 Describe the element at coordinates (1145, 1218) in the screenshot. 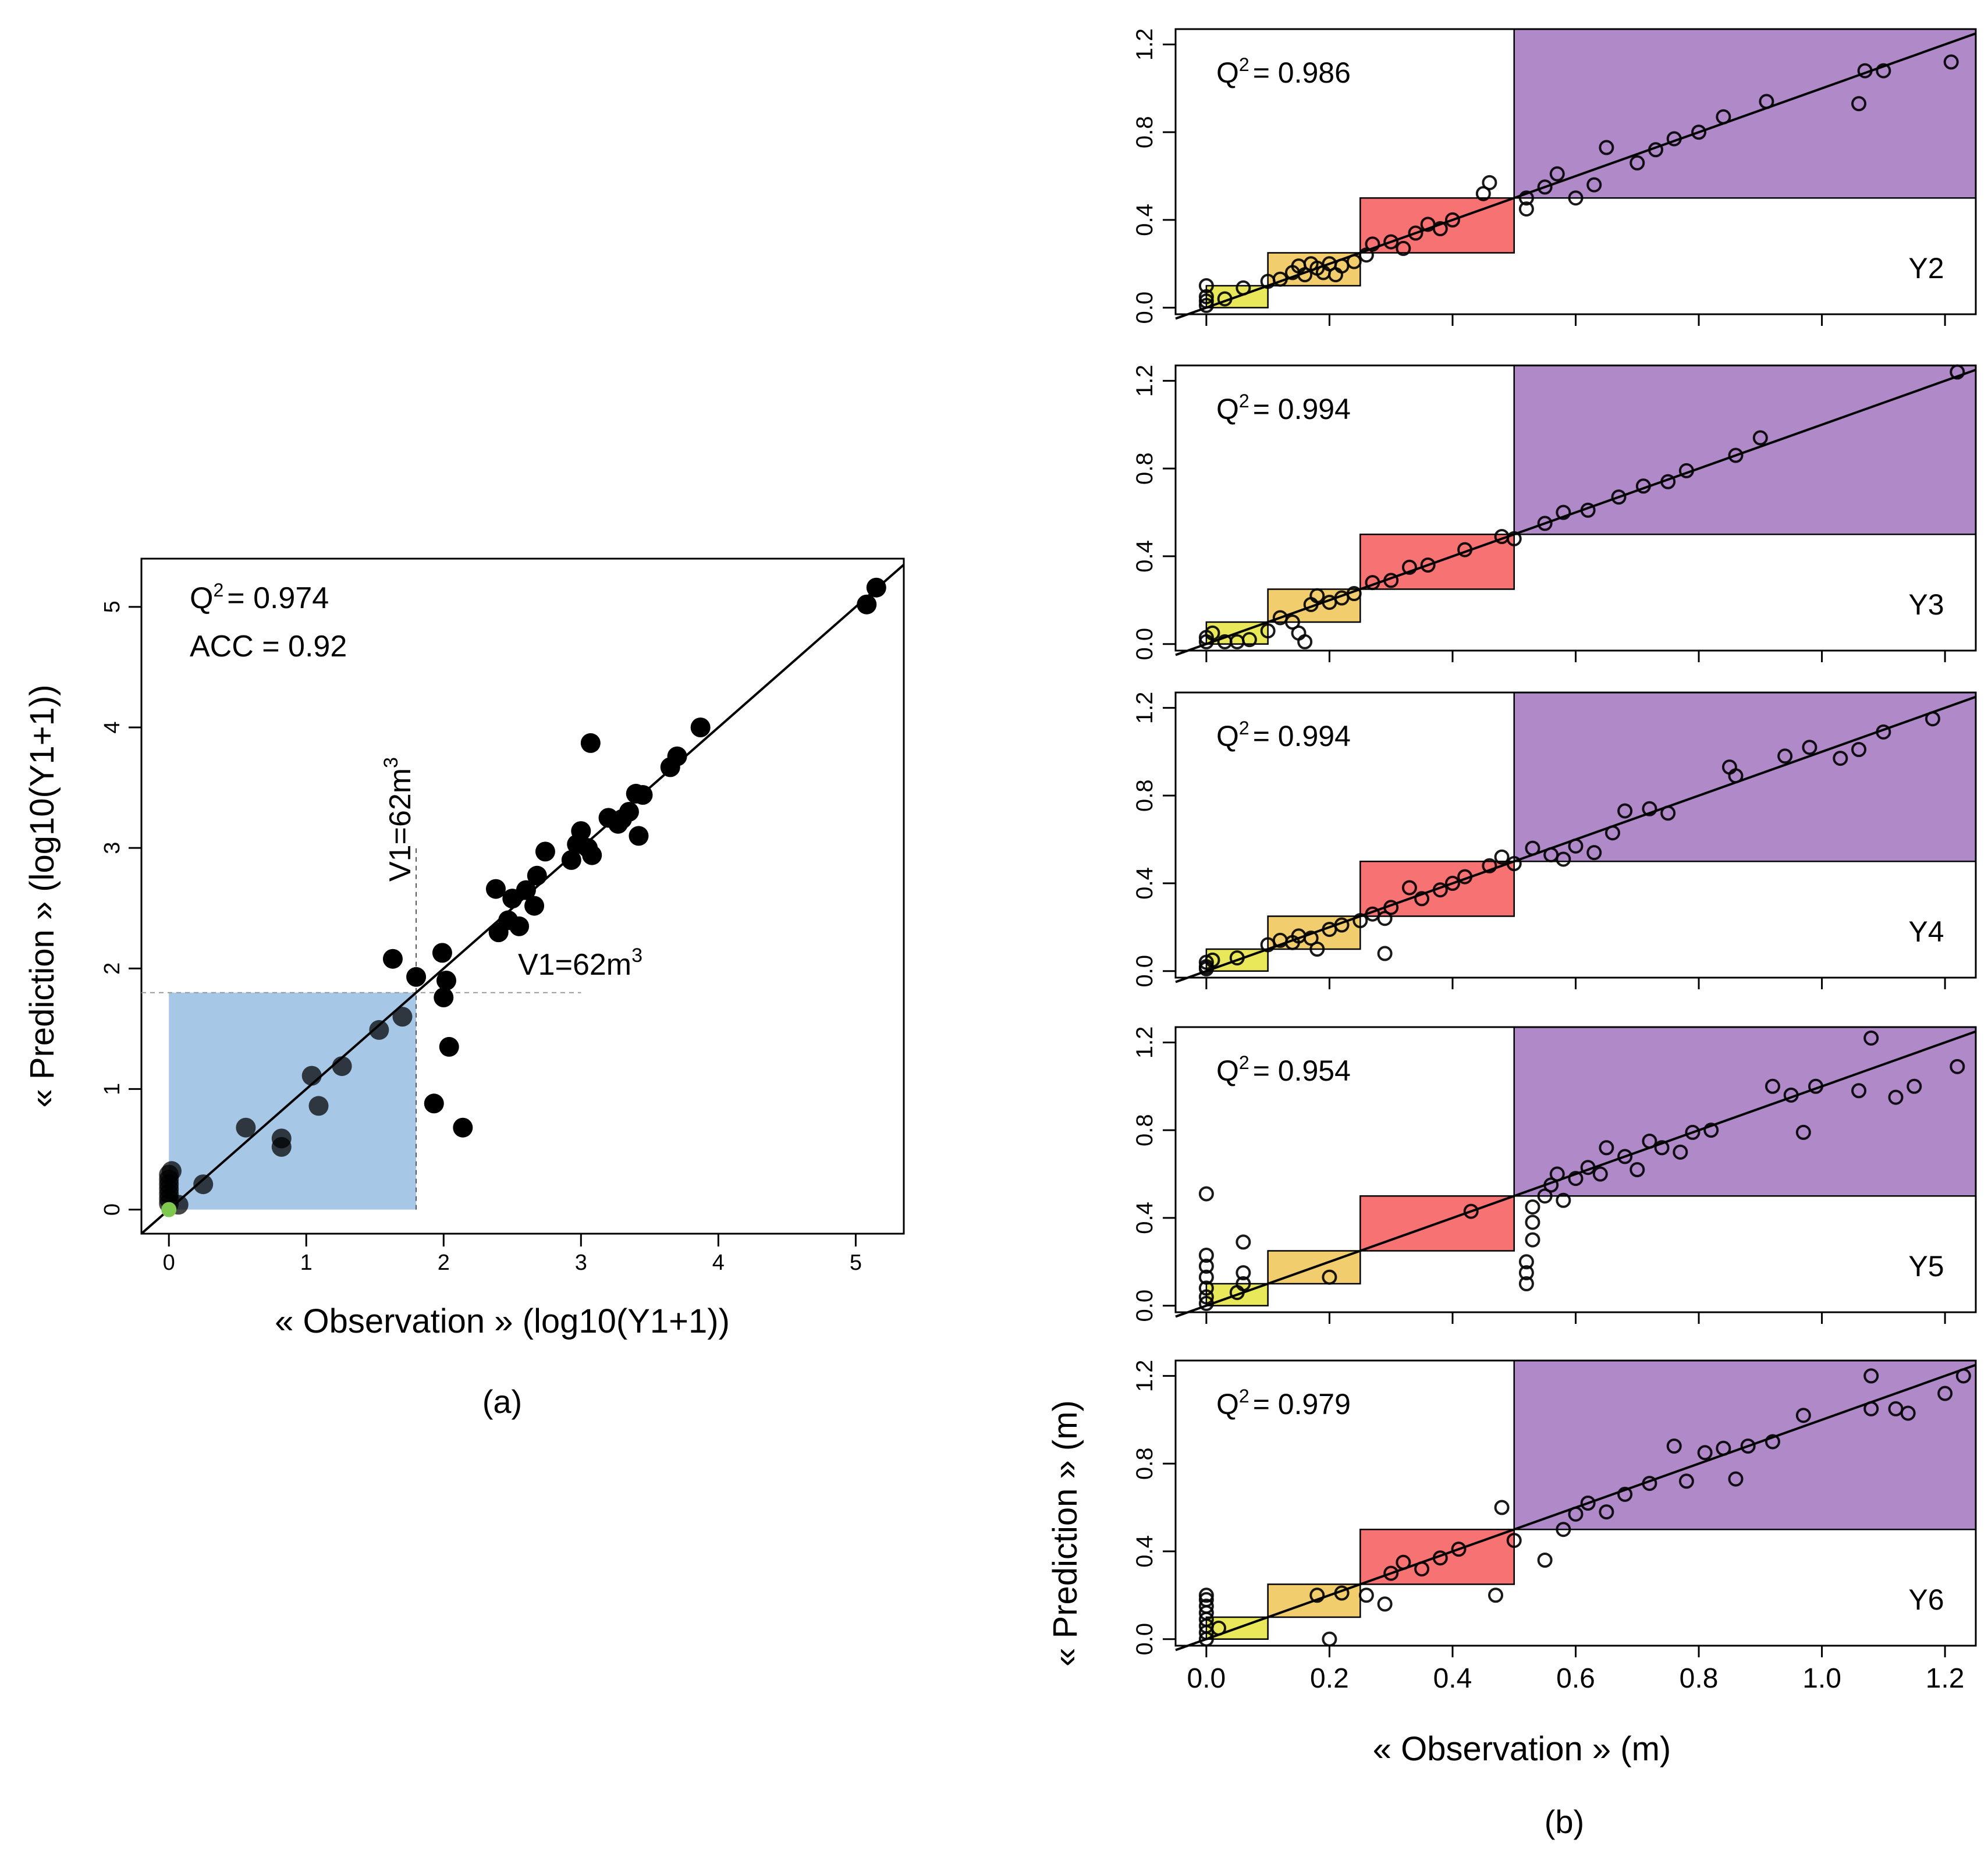

I see `y-tick-label: 0.4` at that location.